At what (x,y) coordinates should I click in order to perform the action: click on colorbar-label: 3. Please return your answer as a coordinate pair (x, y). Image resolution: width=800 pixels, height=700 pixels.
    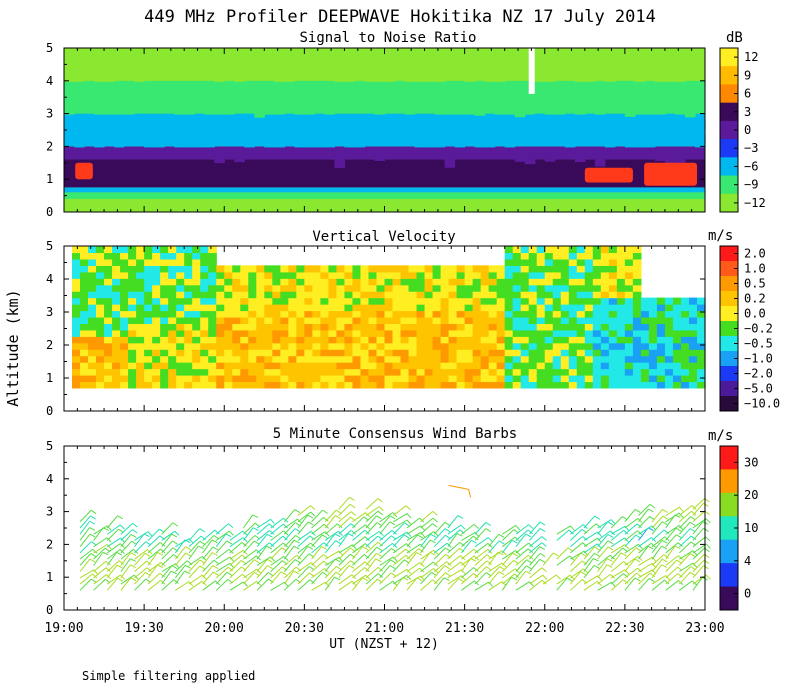
    Looking at the image, I should click on (747, 112).